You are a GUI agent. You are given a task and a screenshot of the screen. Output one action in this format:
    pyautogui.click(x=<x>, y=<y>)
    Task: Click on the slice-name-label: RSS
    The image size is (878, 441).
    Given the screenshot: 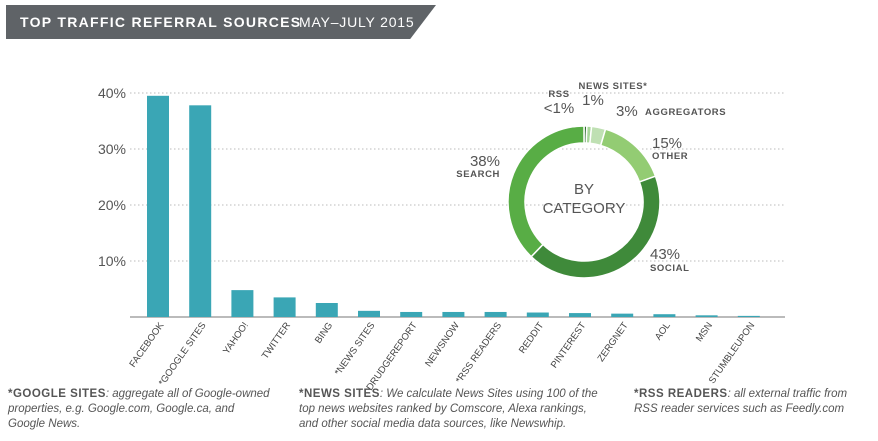 What is the action you would take?
    pyautogui.click(x=558, y=94)
    